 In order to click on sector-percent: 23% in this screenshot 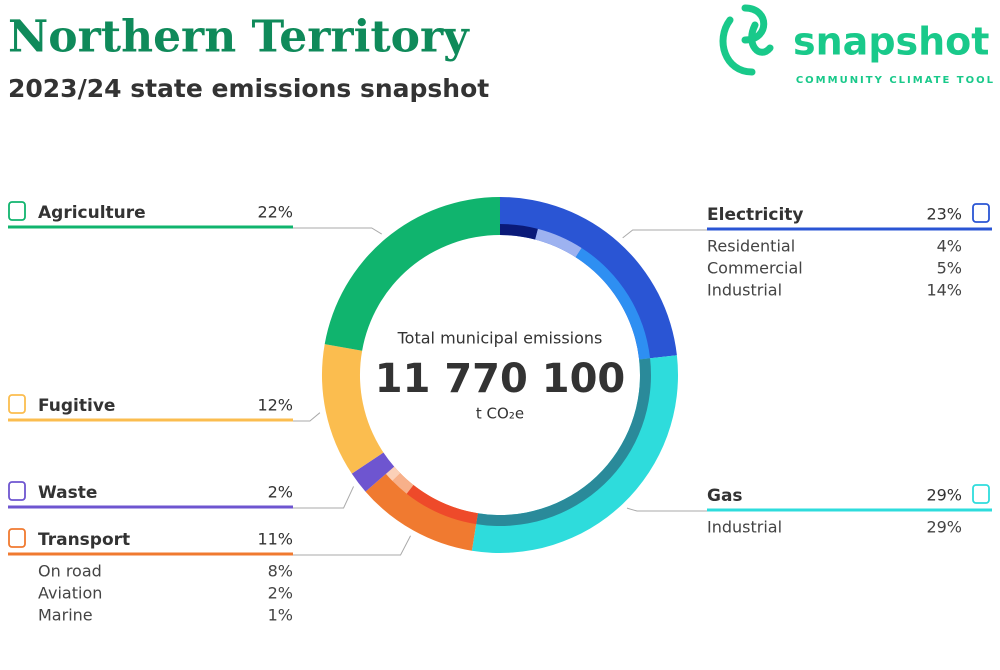, I will do `click(944, 214)`.